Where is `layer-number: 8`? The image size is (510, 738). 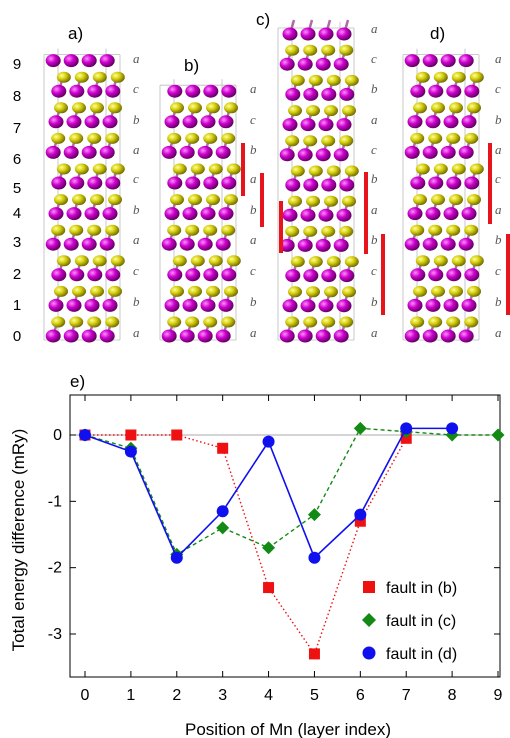 layer-number: 8 is located at coordinates (17, 96).